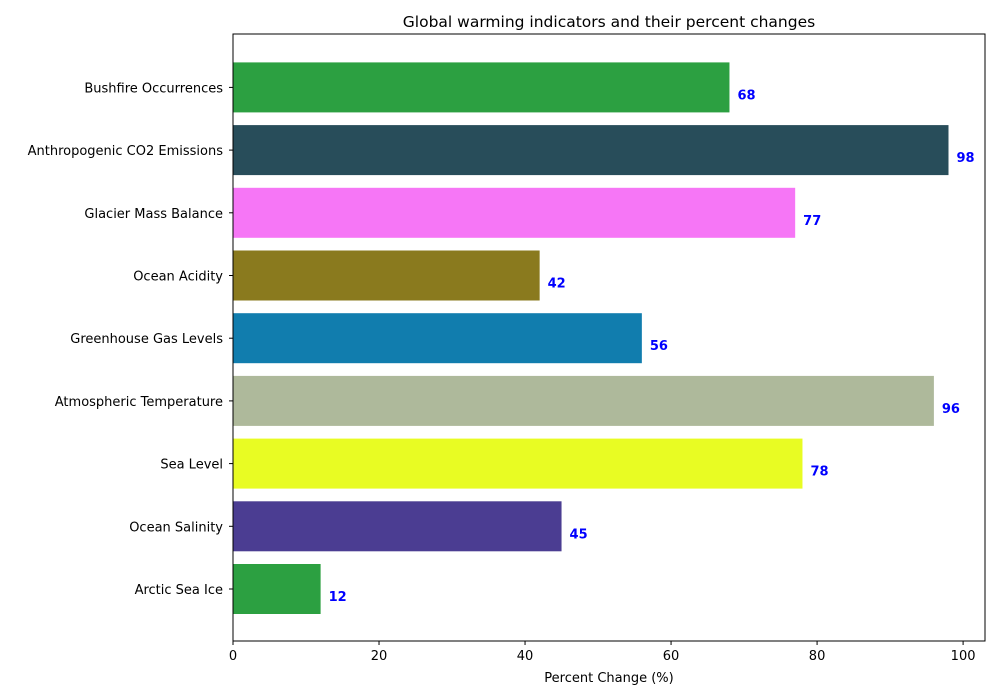  What do you see at coordinates (812, 221) in the screenshot?
I see `data-label: 77` at bounding box center [812, 221].